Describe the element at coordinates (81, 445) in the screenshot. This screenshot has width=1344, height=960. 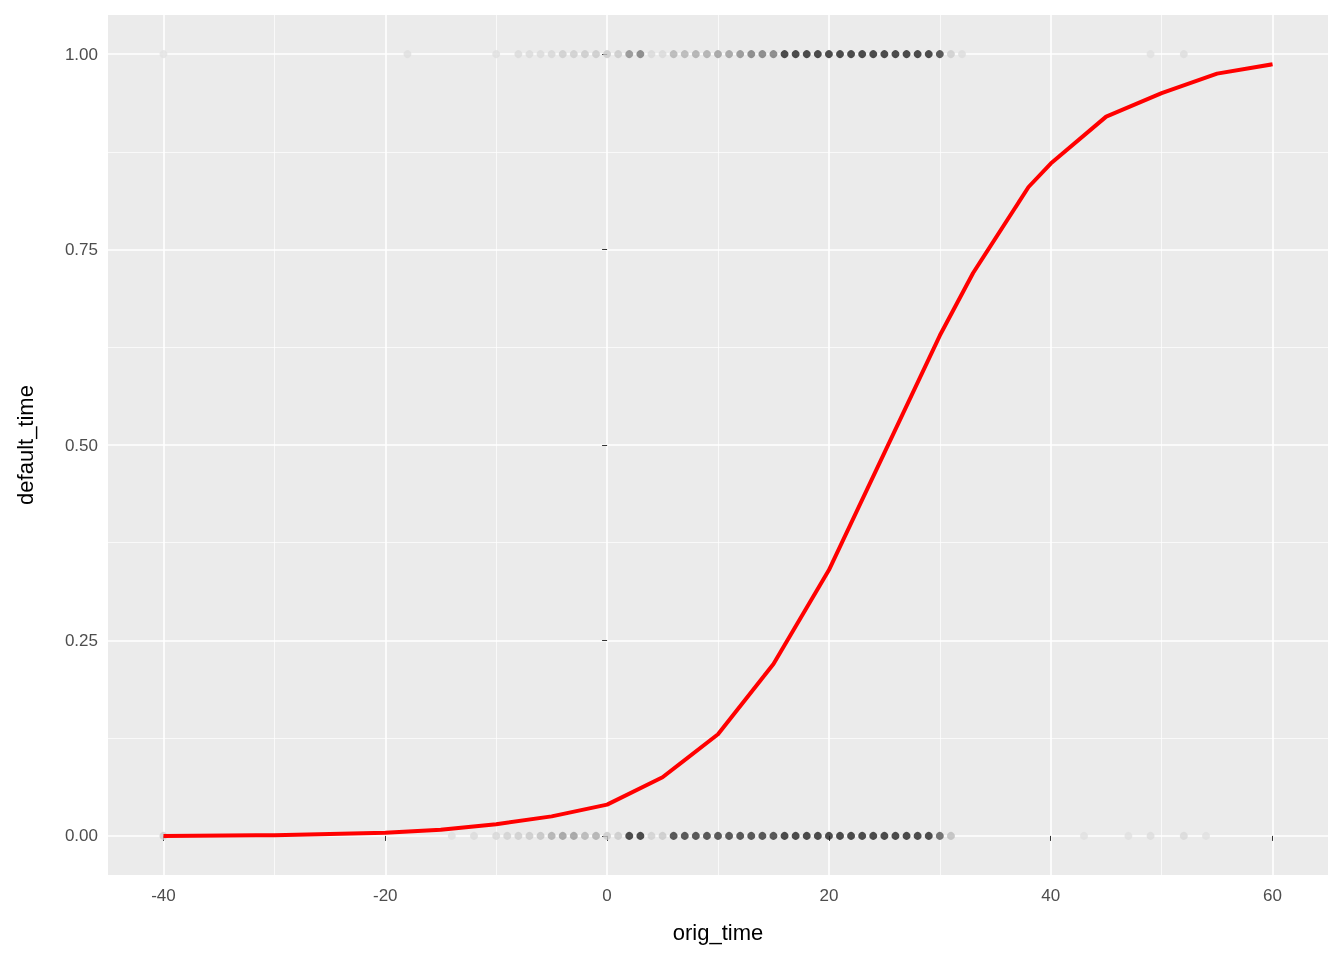
I see `y-tick-label: 0.50` at that location.